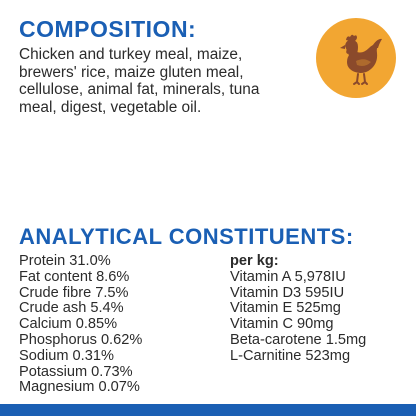 The height and width of the screenshot is (416, 416). I want to click on composition-title: COMPOSITION:, so click(108, 29).